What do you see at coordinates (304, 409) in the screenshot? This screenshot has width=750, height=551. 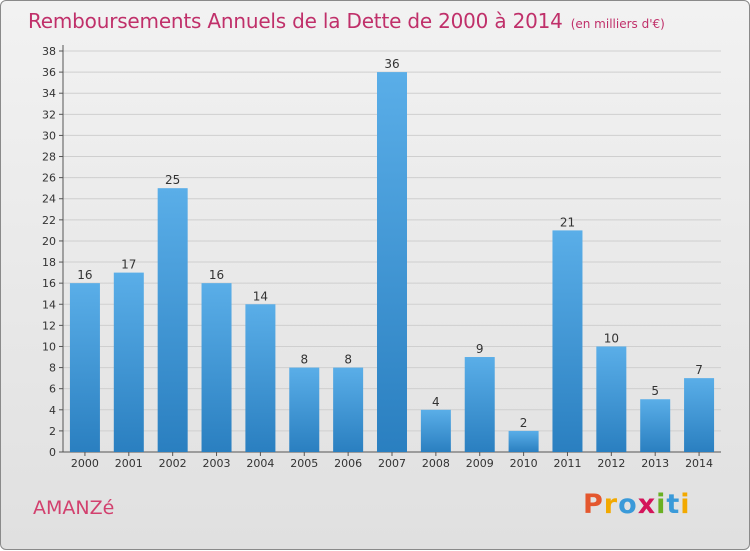 I see `bar-2005` at bounding box center [304, 409].